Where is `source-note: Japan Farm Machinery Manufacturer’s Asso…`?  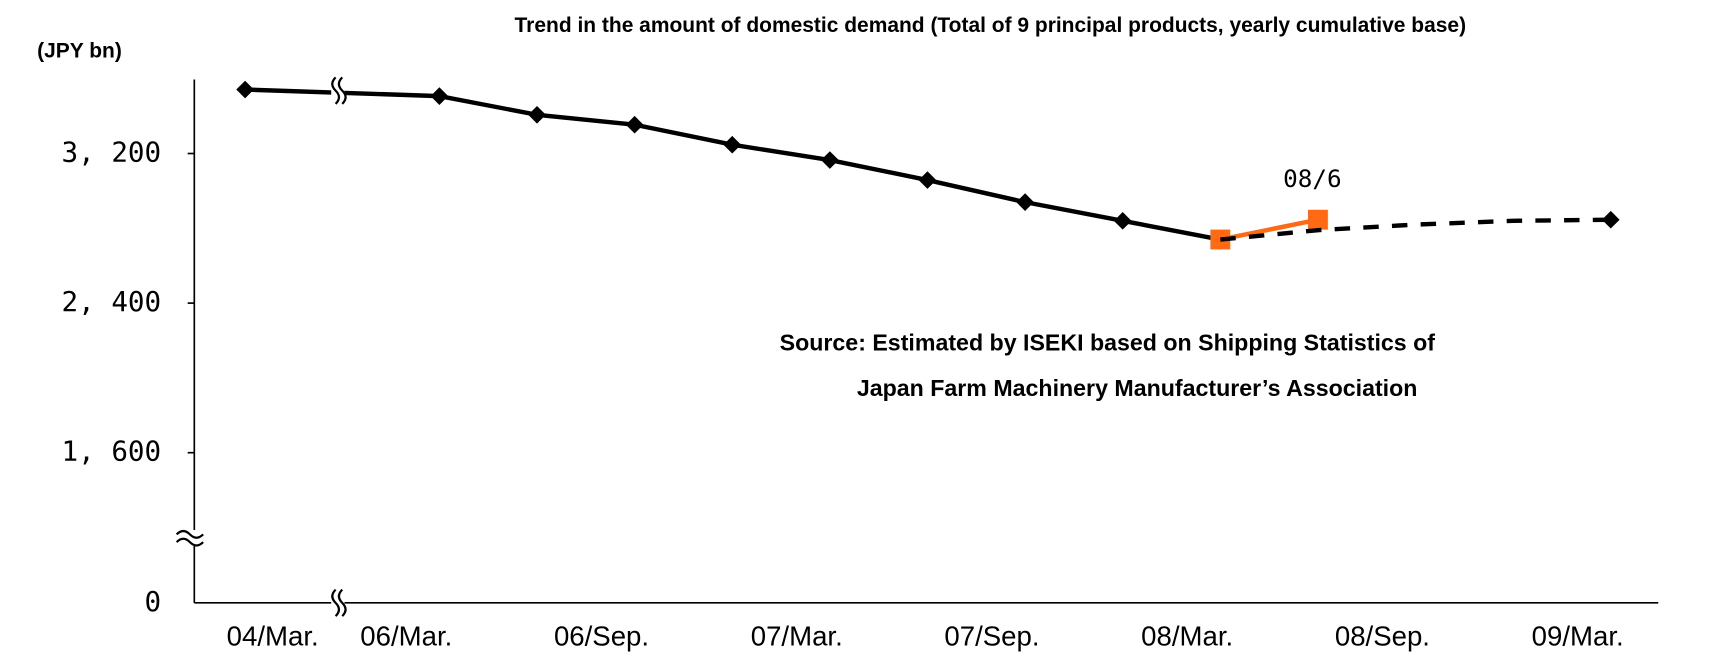 source-note: Japan Farm Machinery Manufacturer’s Asso… is located at coordinates (1137, 388).